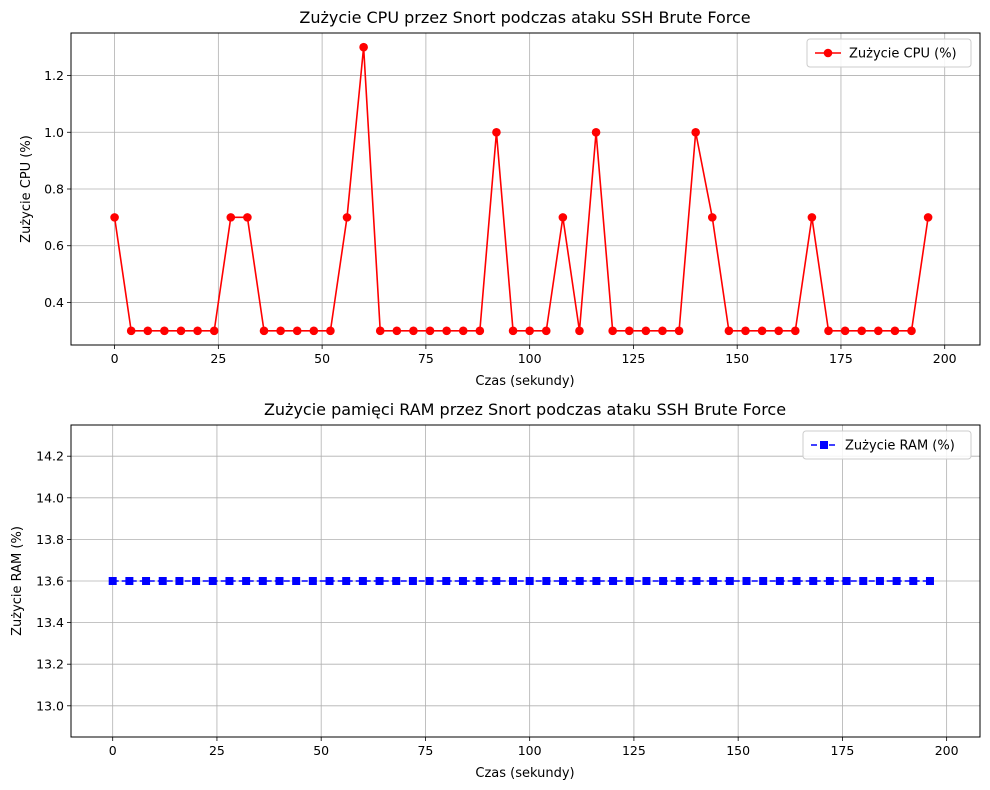 The width and height of the screenshot is (990, 790). What do you see at coordinates (530, 750) in the screenshot?
I see `ram-x-tick-label: 100` at bounding box center [530, 750].